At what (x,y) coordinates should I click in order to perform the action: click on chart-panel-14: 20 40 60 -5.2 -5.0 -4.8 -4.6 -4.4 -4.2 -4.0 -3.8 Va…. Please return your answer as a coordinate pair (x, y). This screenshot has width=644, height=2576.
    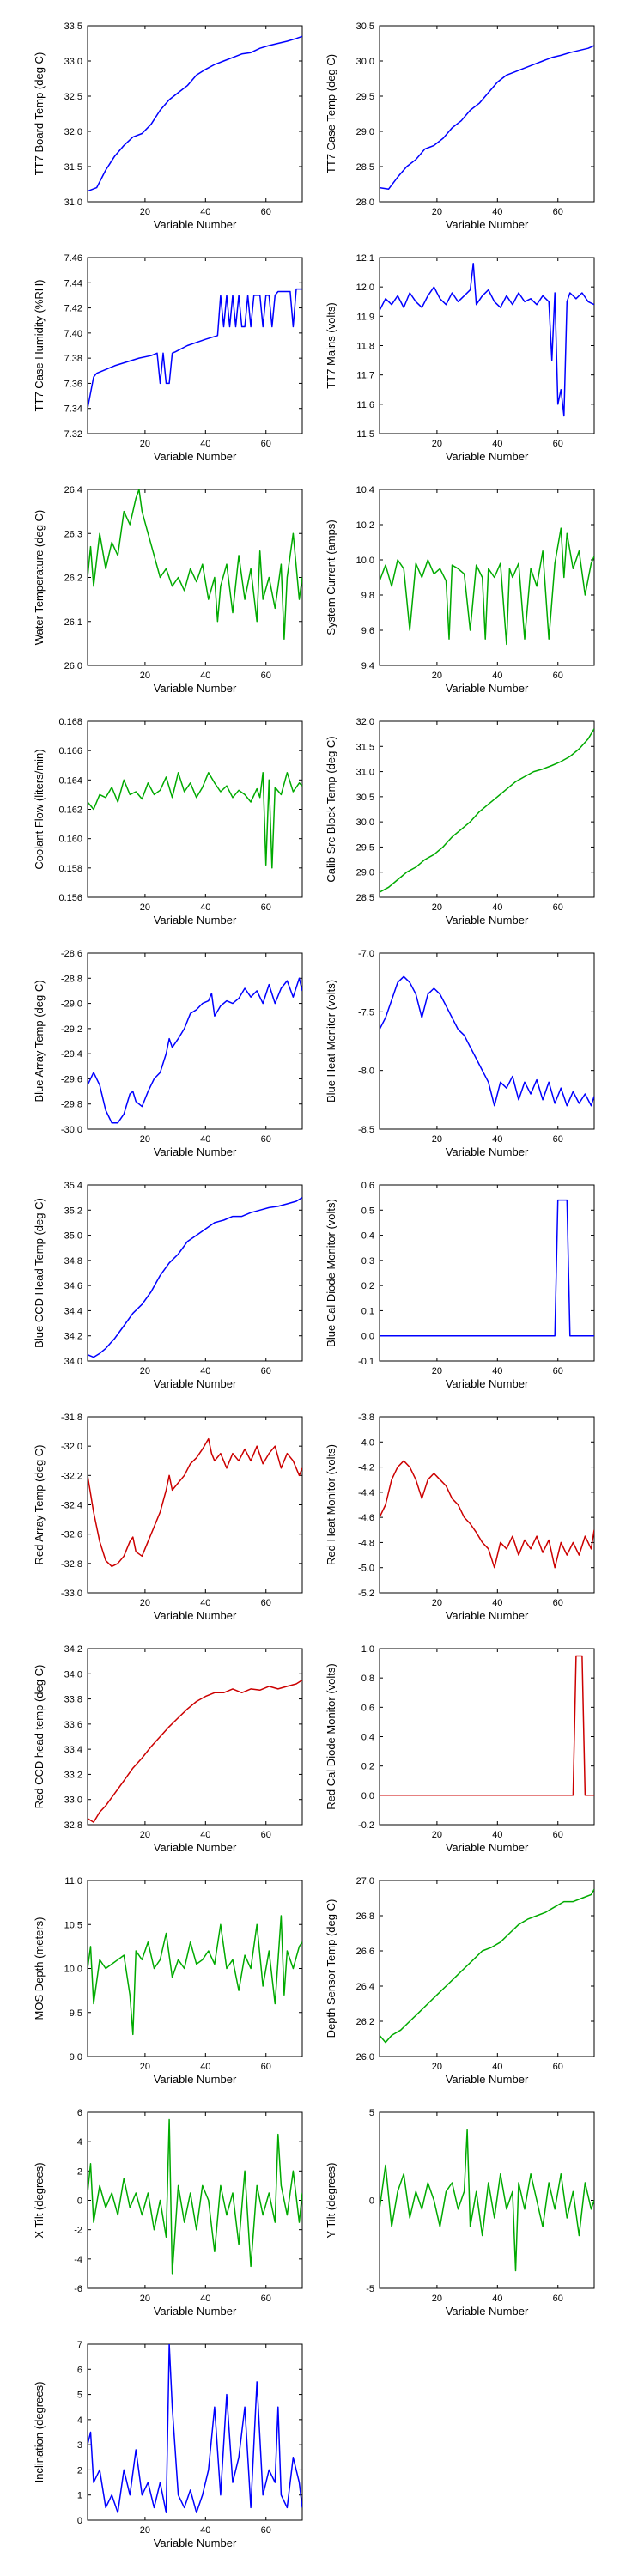
    Looking at the image, I should click on (460, 1517).